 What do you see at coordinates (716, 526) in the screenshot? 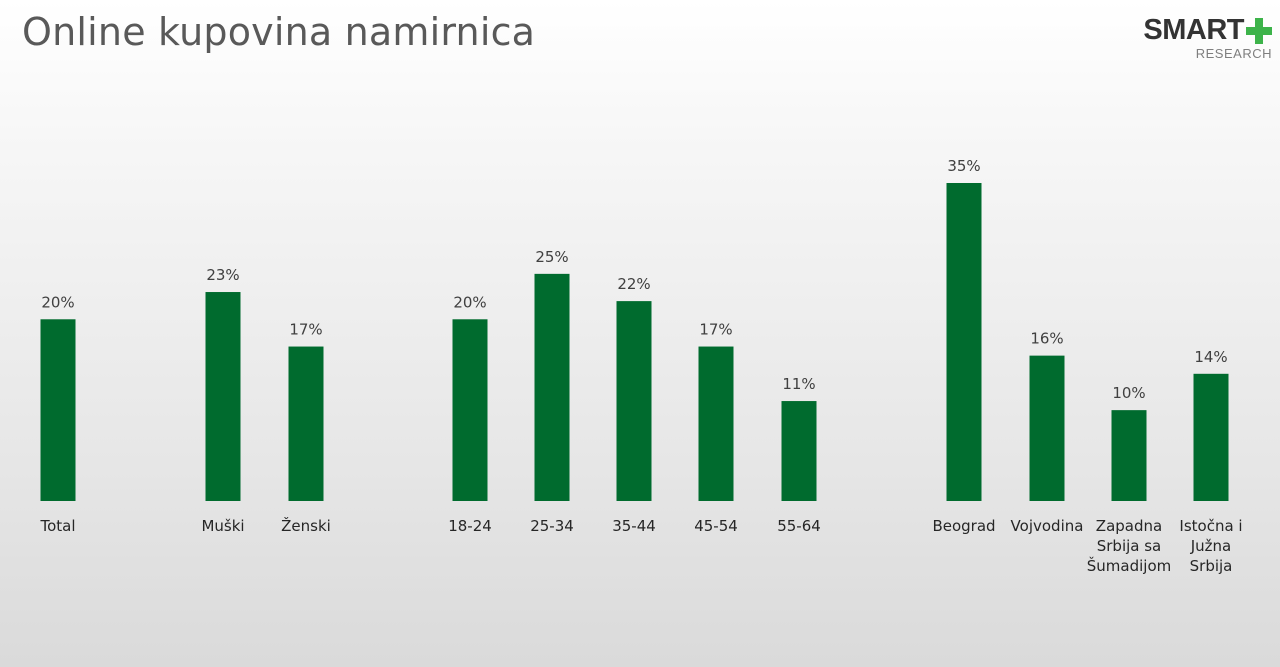
I see `category-label: 45-54` at bounding box center [716, 526].